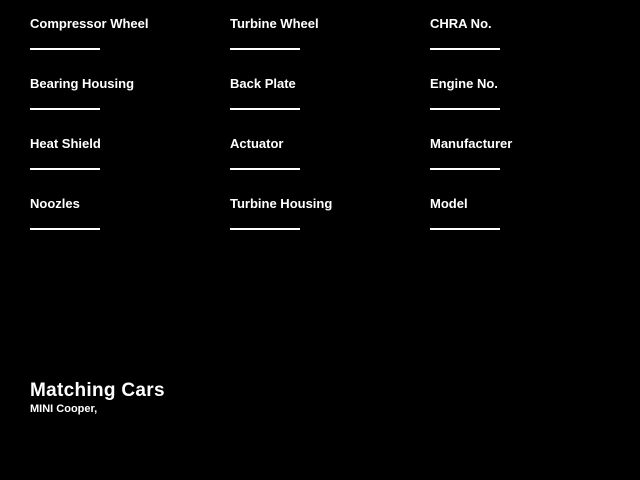  Describe the element at coordinates (130, 47) in the screenshot. I see `field-compressor-wheel: Compressor Wheel` at that location.